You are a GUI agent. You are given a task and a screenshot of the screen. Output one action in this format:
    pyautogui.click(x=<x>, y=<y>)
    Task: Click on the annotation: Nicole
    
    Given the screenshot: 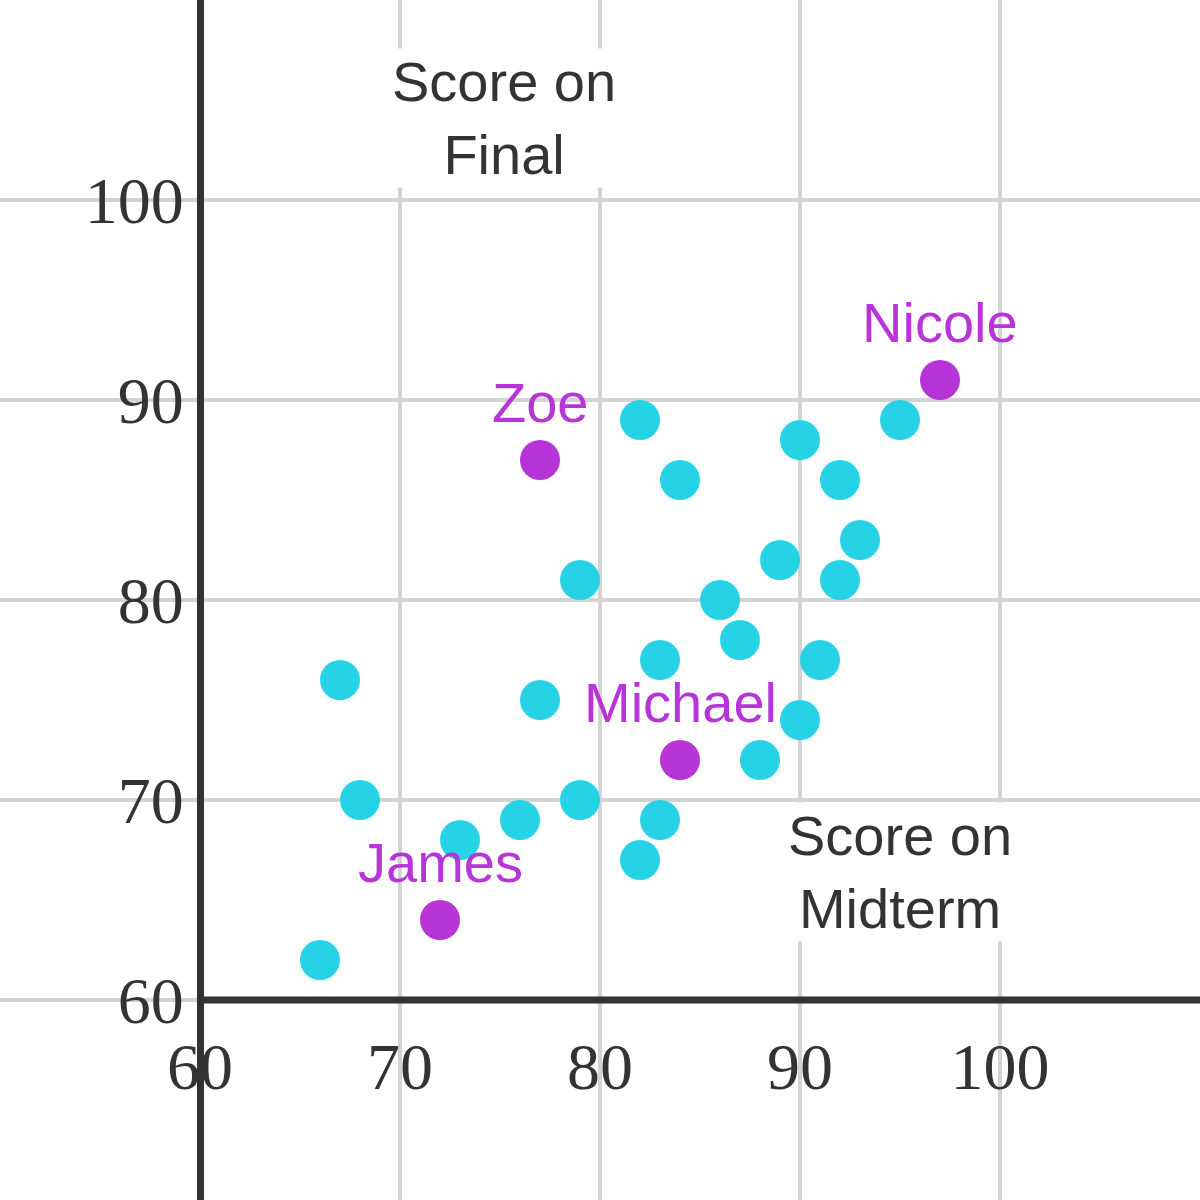 What is the action you would take?
    pyautogui.click(x=940, y=322)
    